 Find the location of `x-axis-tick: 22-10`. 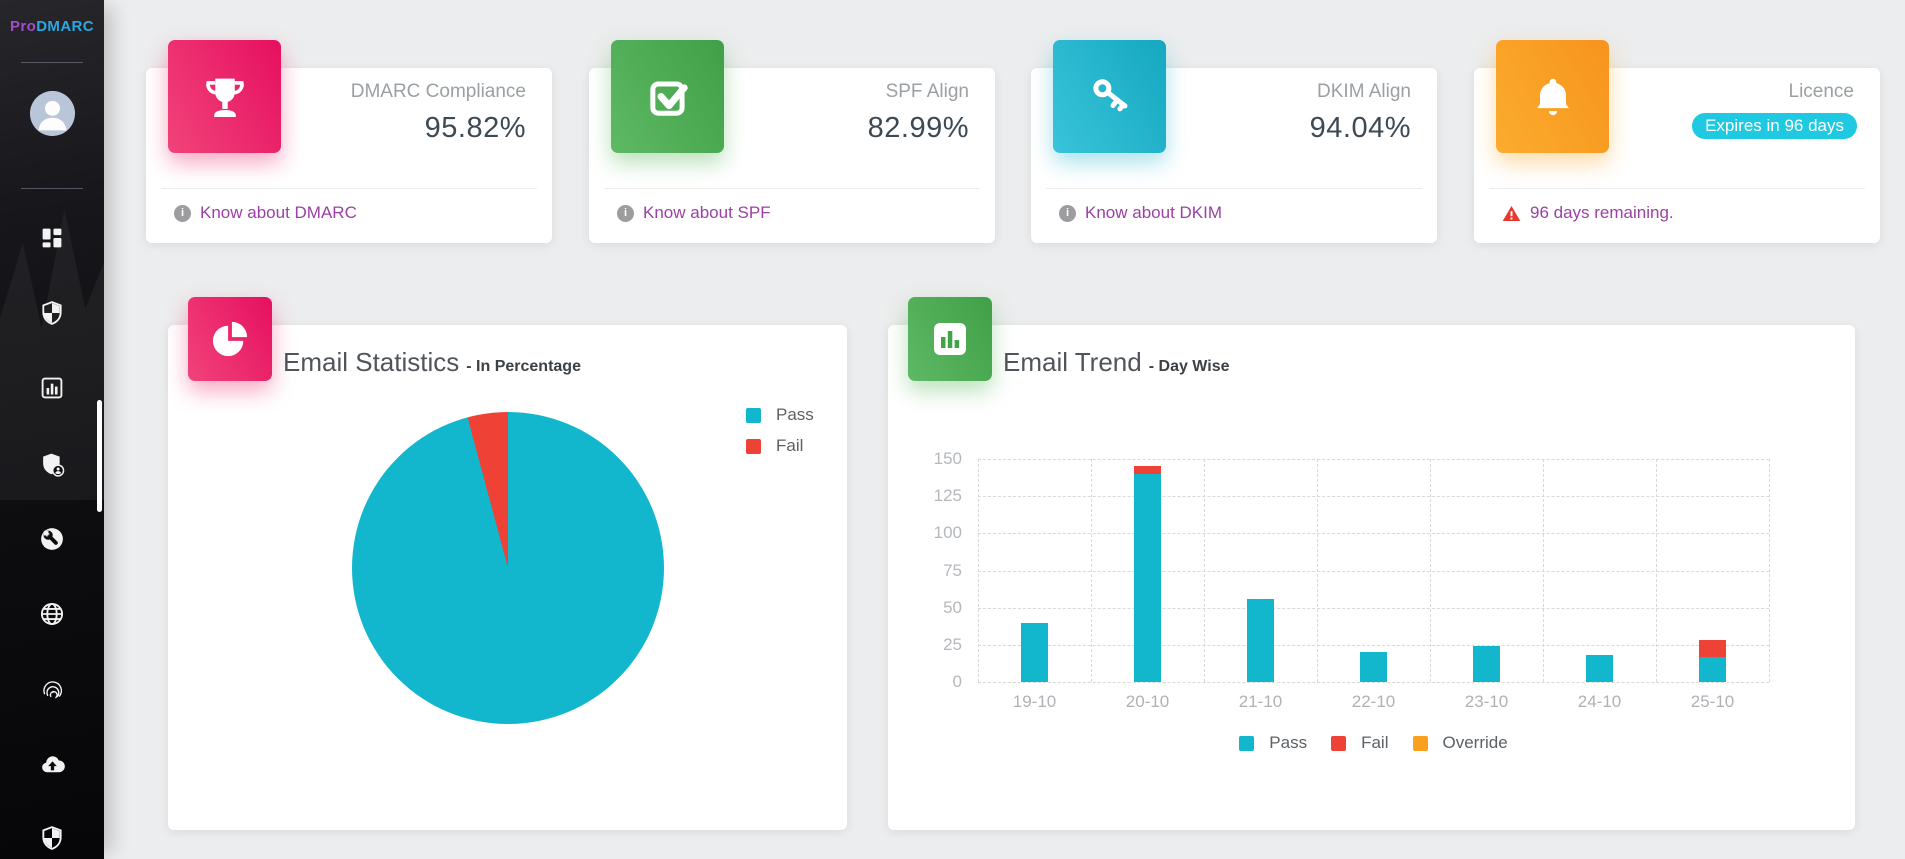

x-axis-tick: 22-10 is located at coordinates (1373, 701).